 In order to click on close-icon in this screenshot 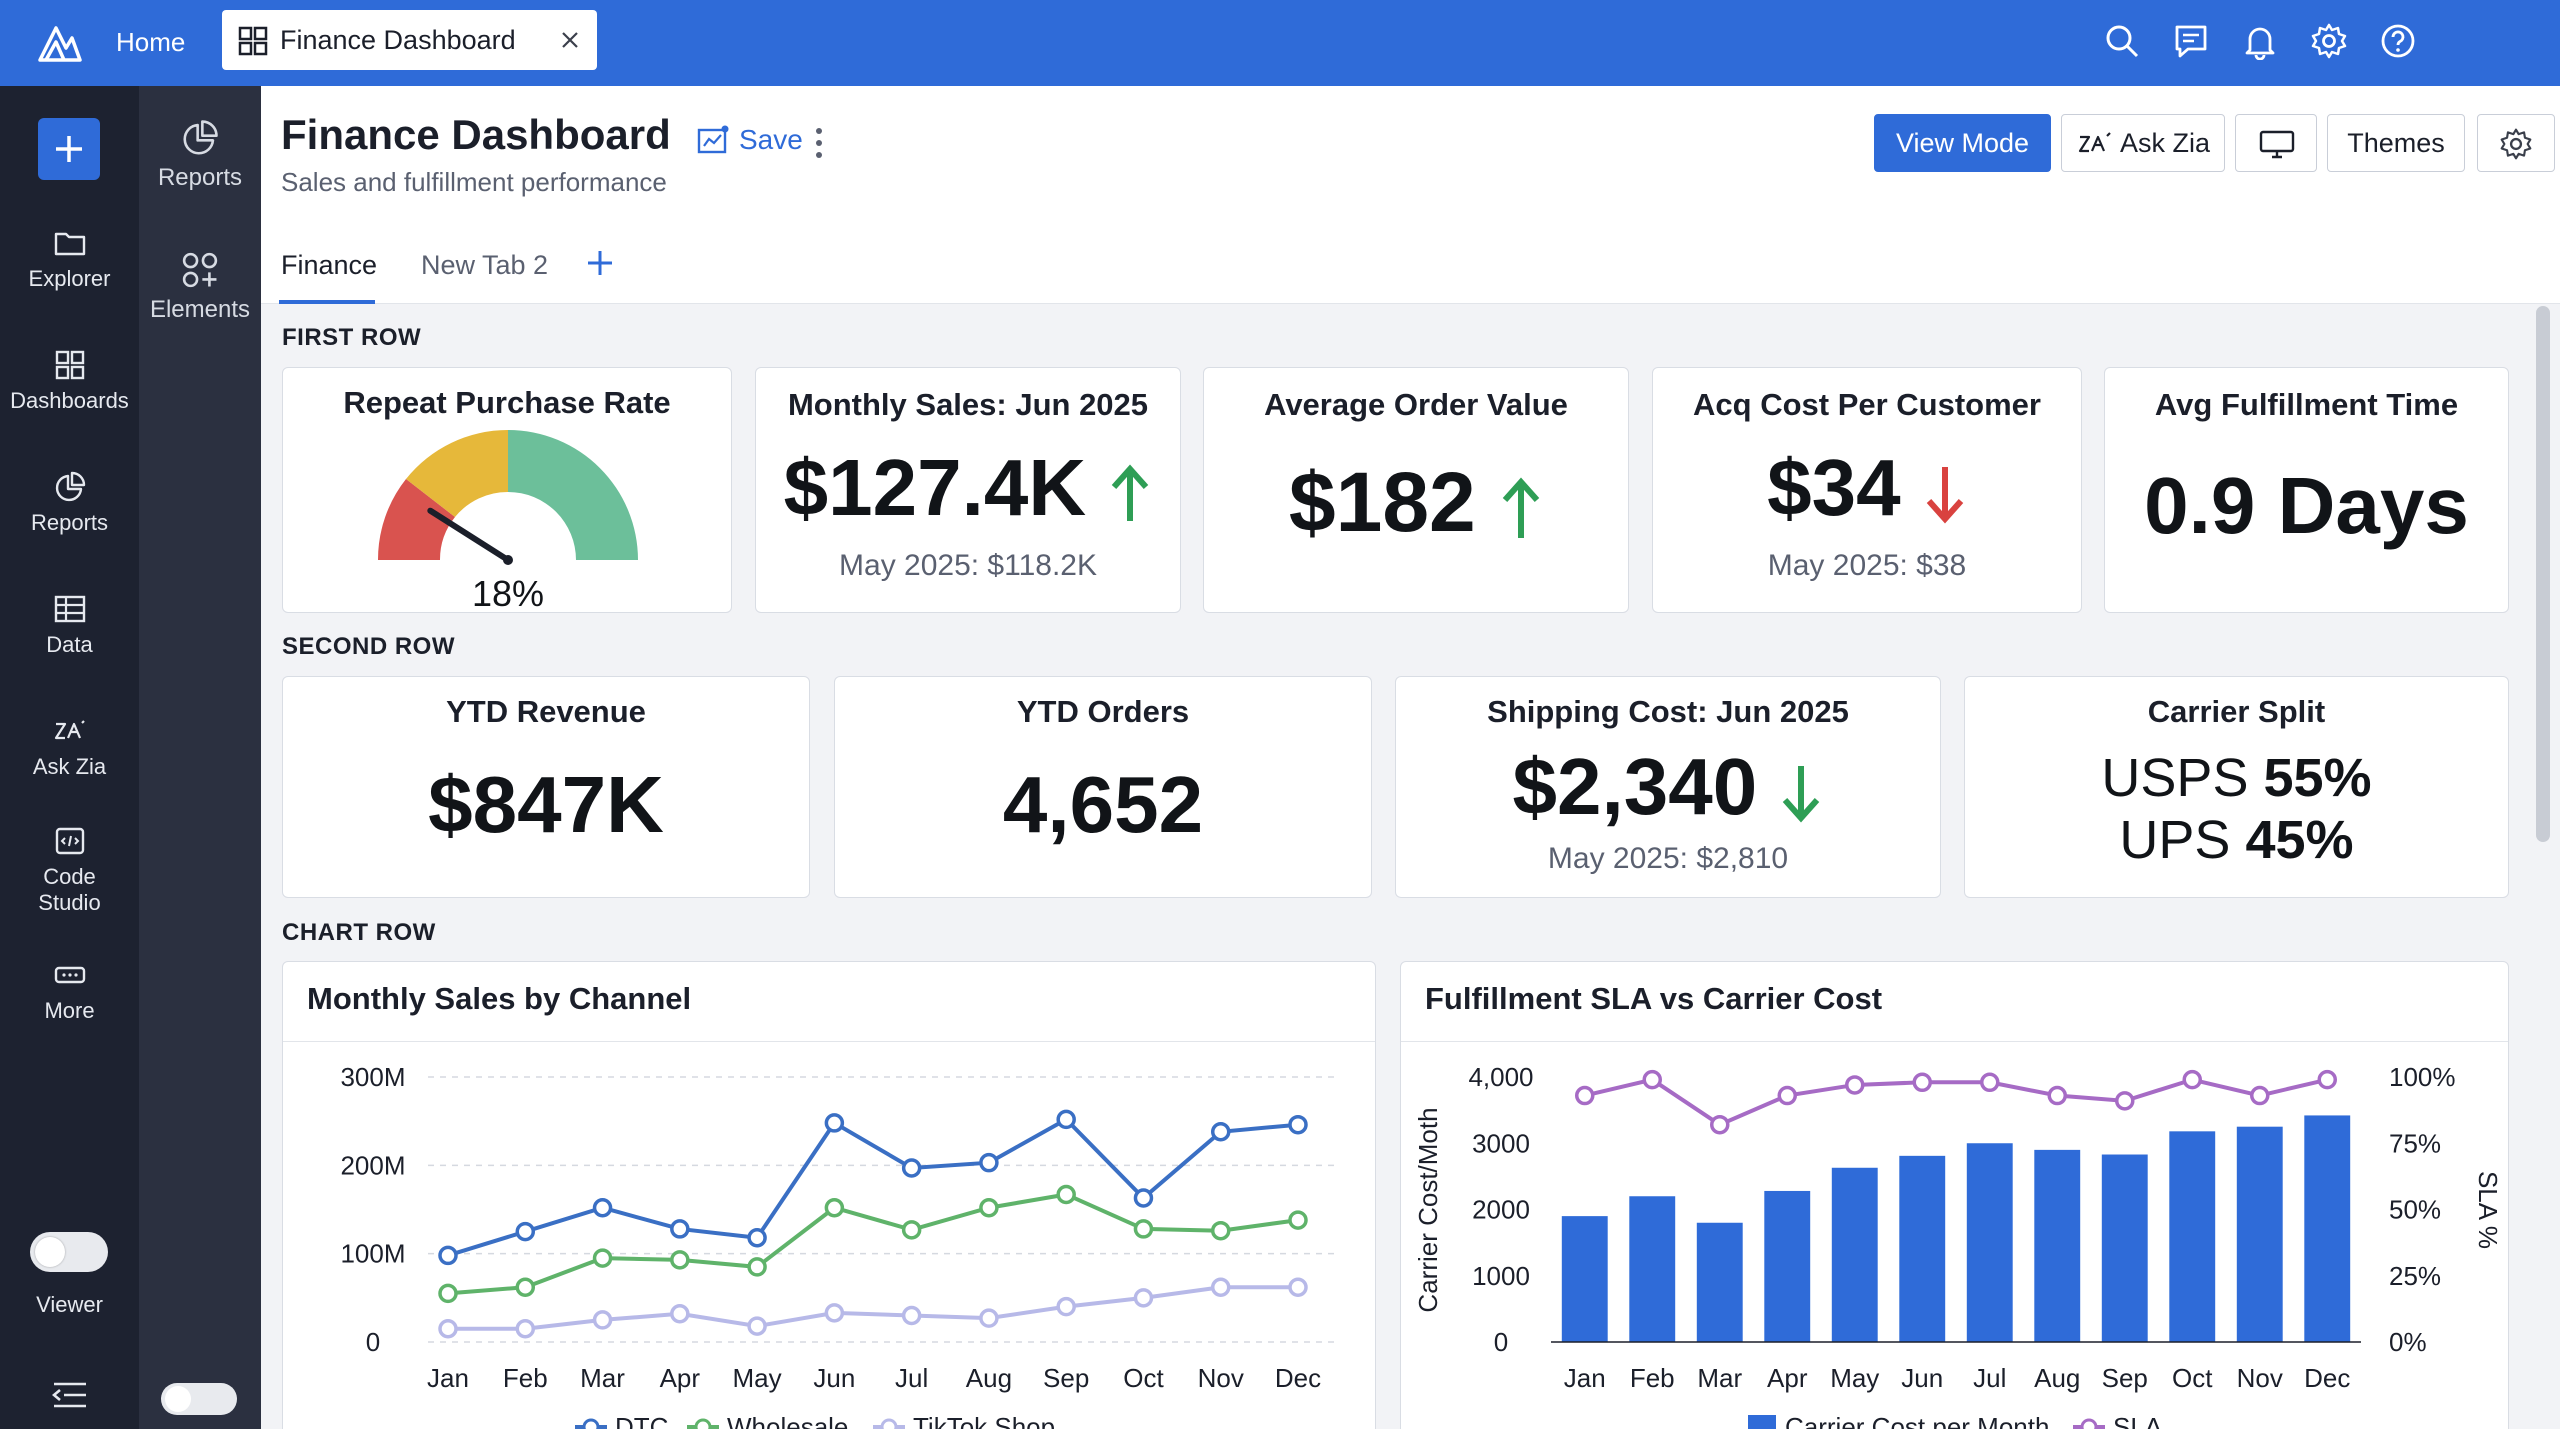, I will do `click(570, 40)`.